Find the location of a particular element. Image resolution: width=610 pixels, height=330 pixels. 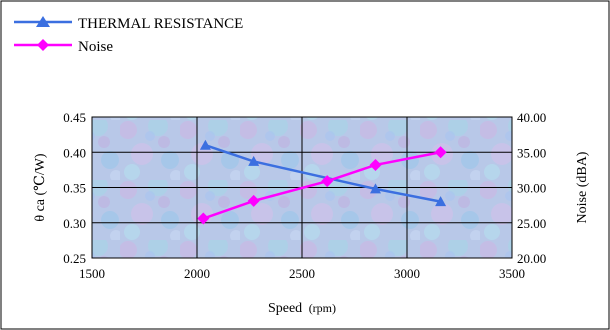

y-left-tick-label-2: 0.35 is located at coordinates (74, 188).